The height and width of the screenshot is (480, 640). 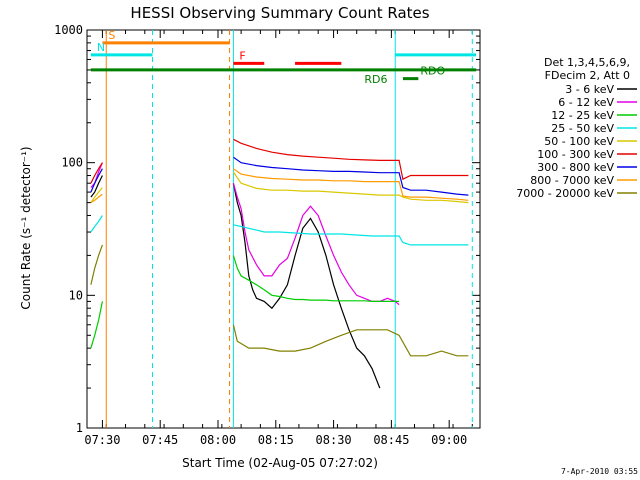 What do you see at coordinates (334, 440) in the screenshot?
I see `x-tick-label: 08:30` at bounding box center [334, 440].